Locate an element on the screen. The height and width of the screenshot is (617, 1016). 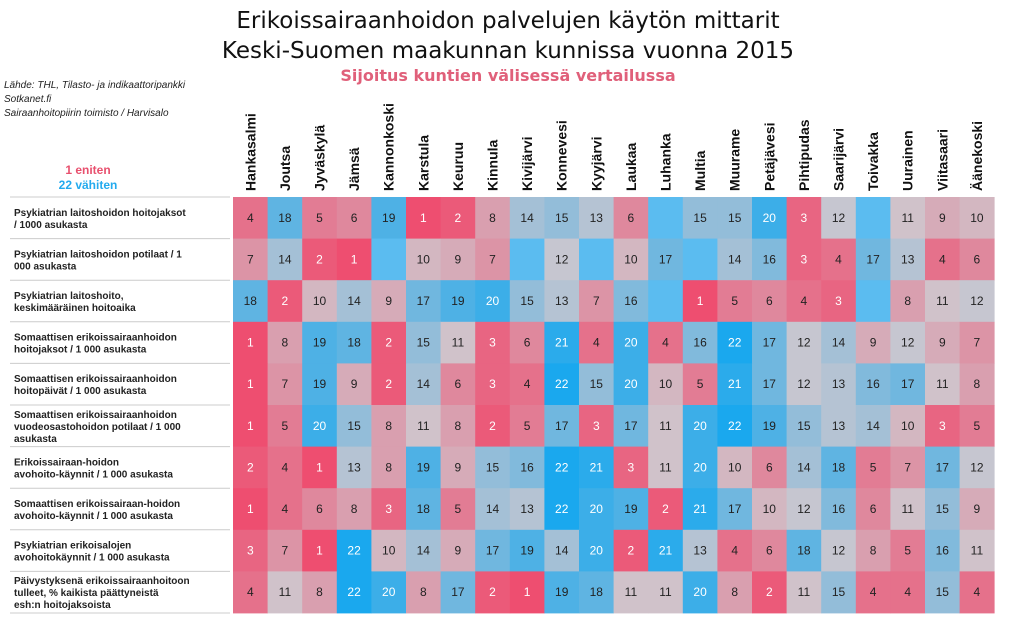
cell-value: 7 is located at coordinates (250, 259).